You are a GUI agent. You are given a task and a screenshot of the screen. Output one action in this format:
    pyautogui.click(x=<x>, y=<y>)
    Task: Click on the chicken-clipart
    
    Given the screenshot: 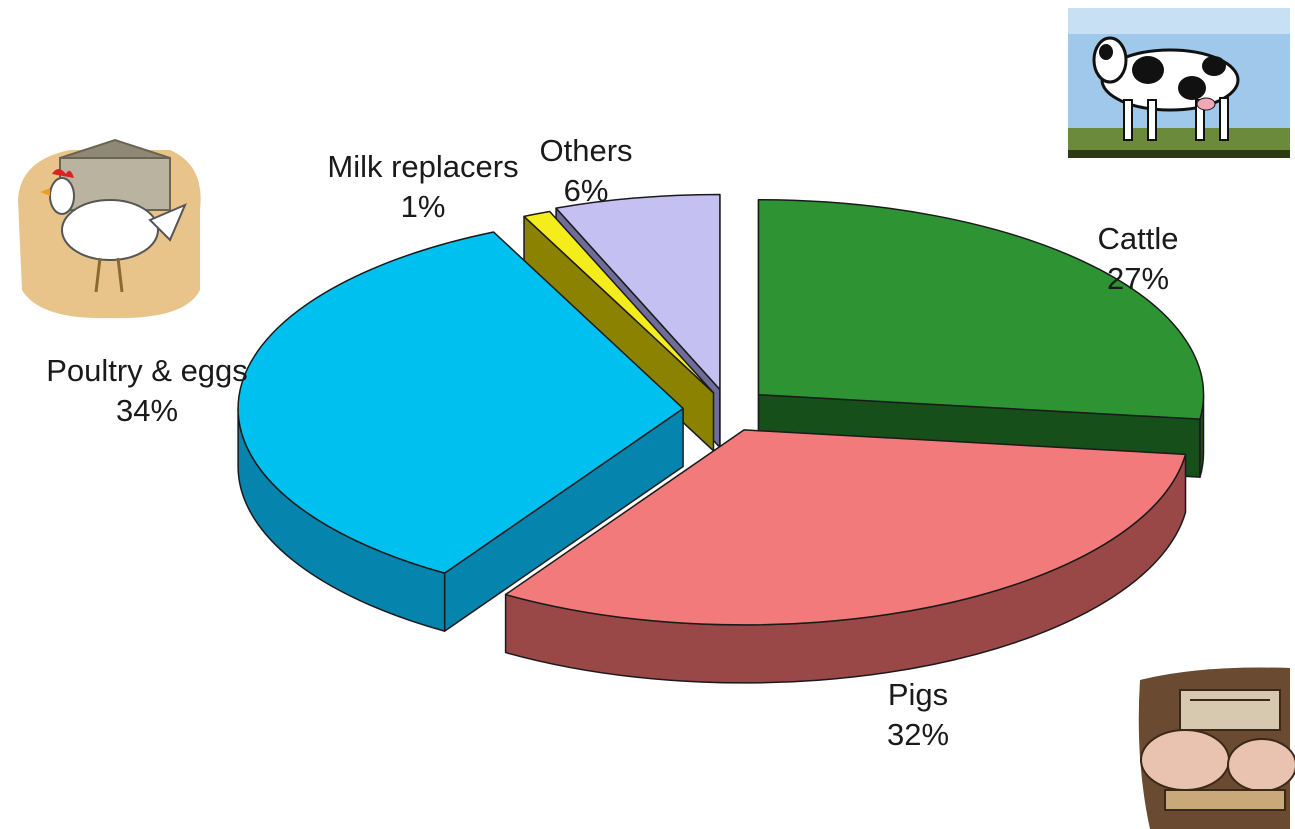 What is the action you would take?
    pyautogui.click(x=109, y=228)
    